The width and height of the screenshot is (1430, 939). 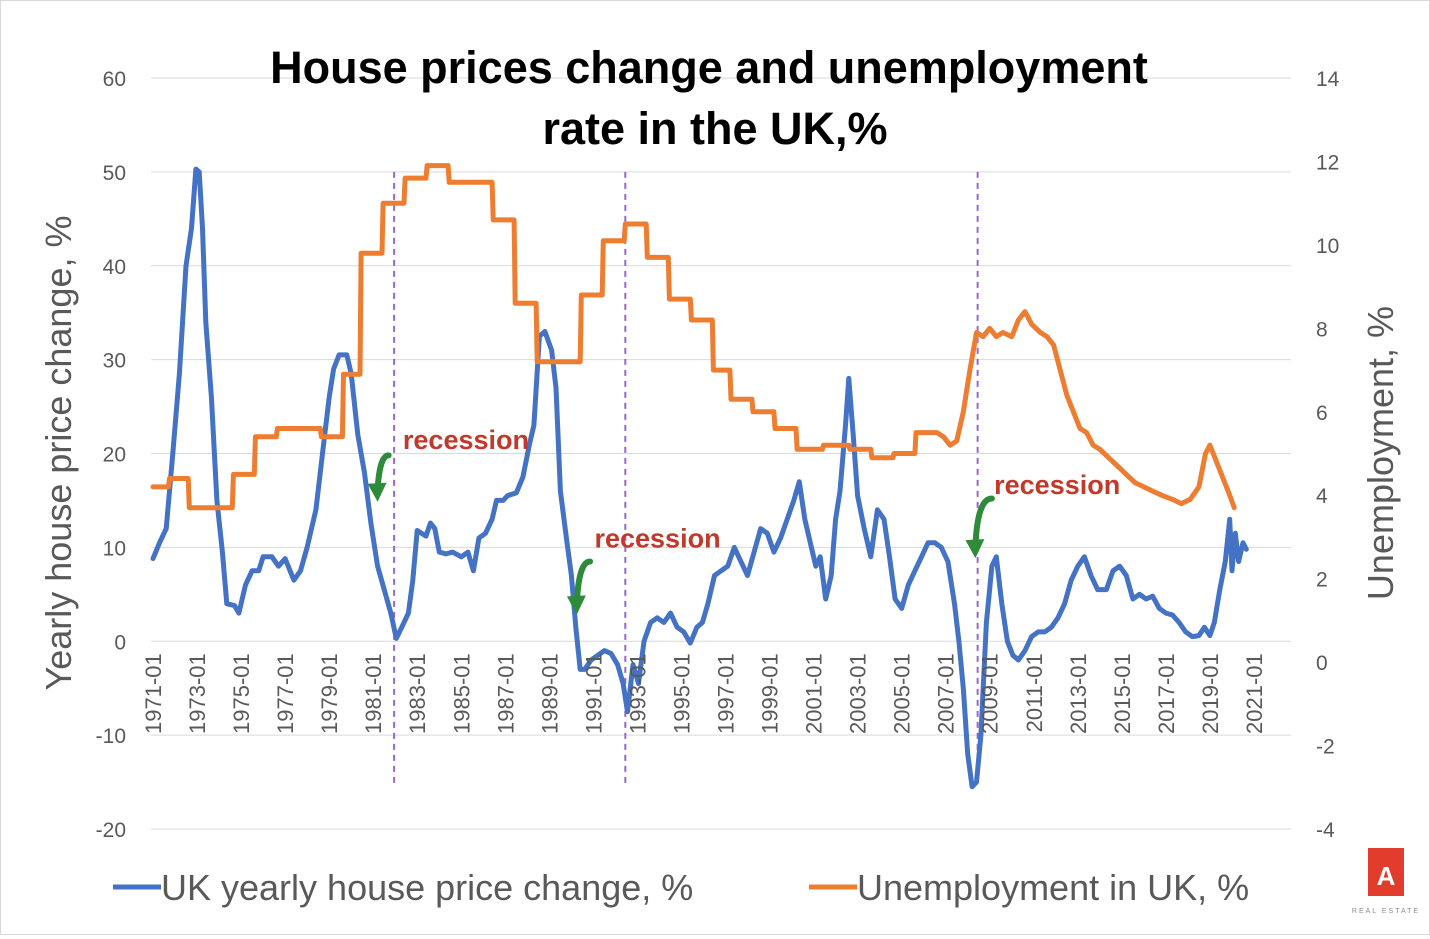 What do you see at coordinates (505, 693) in the screenshot?
I see `x-tick-label: 1987-01` at bounding box center [505, 693].